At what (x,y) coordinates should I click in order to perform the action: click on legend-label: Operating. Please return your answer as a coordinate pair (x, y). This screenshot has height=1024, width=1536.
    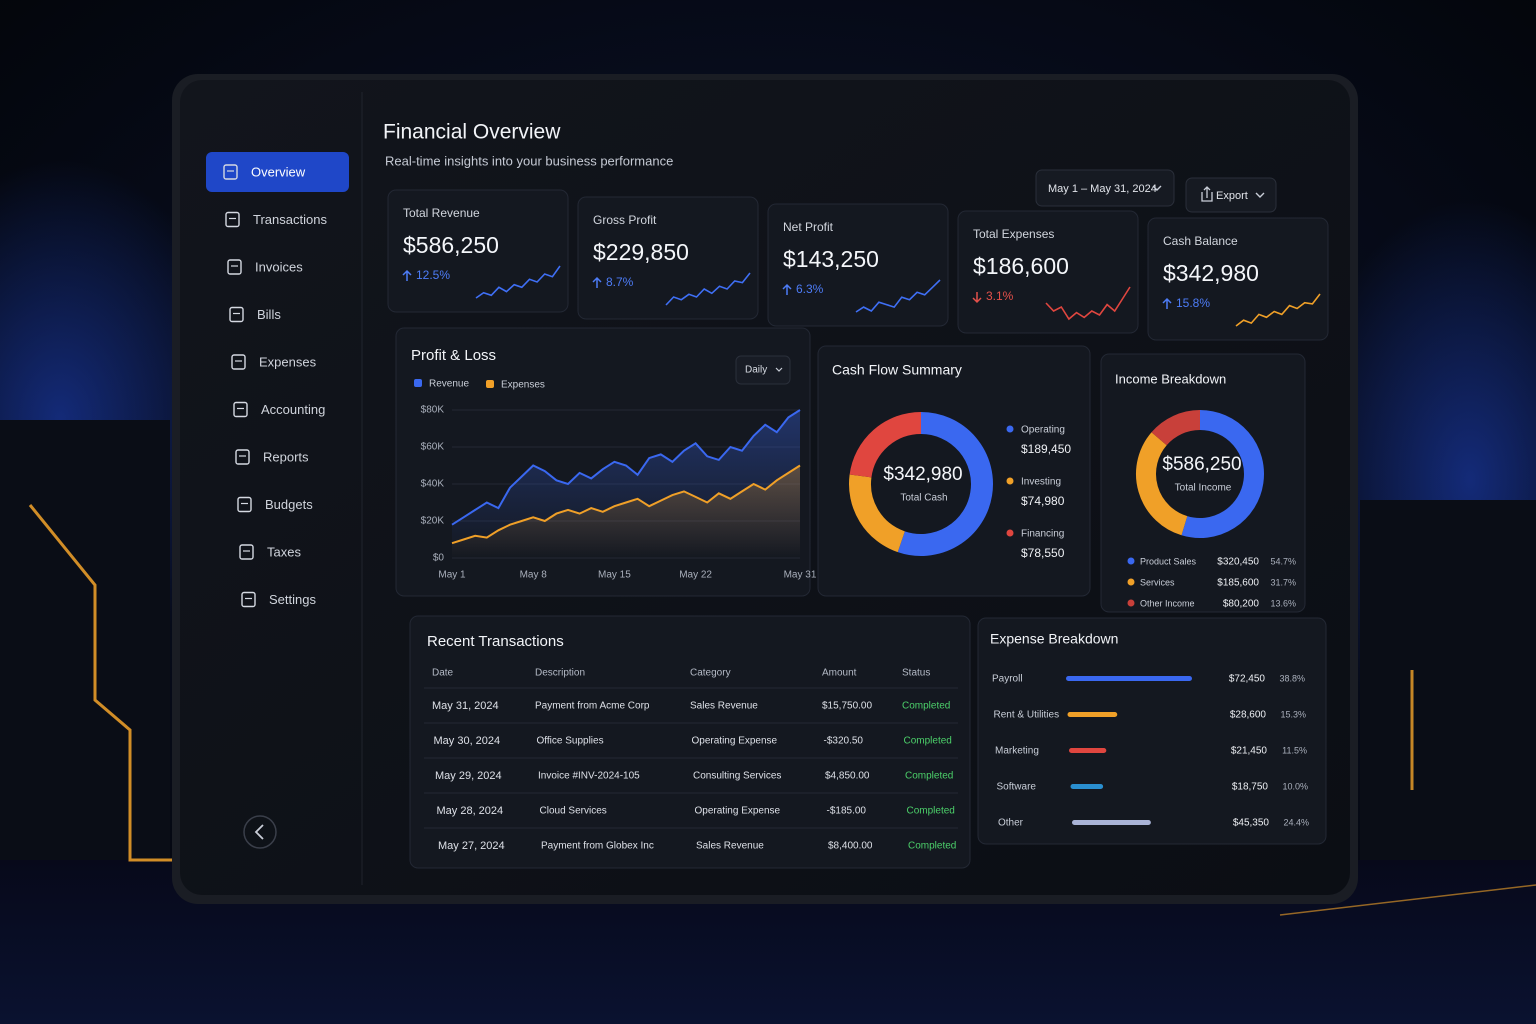
    Looking at the image, I should click on (1043, 430).